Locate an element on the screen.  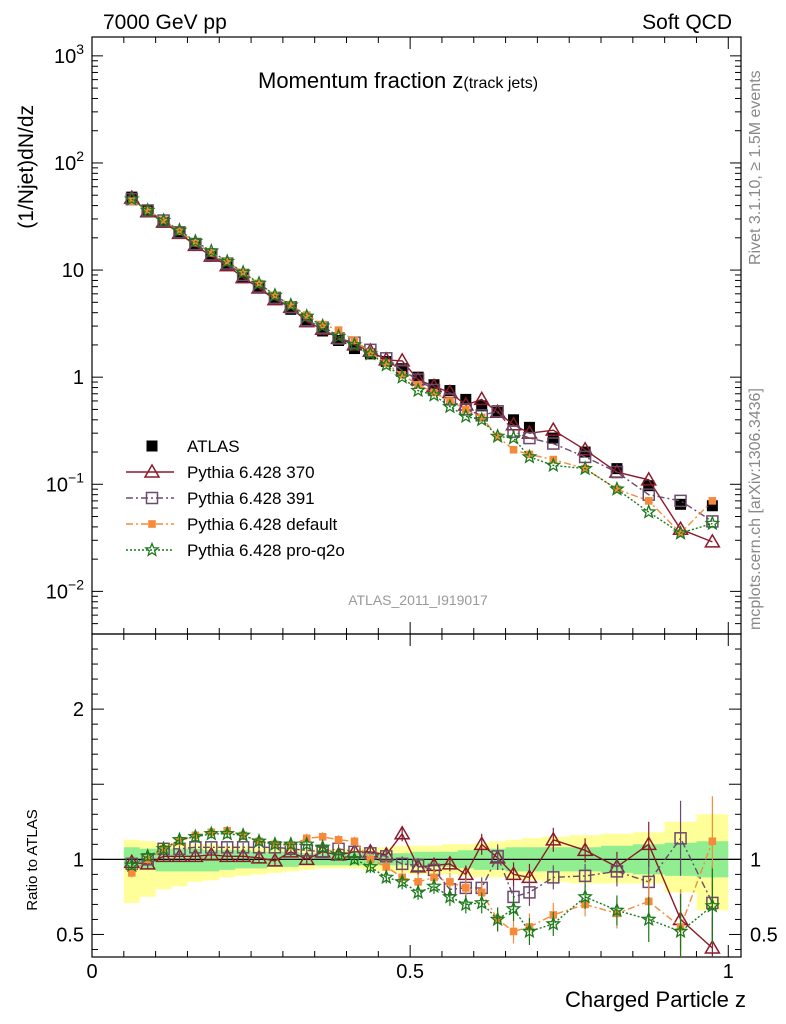
x-axis-label: Charged Particle z is located at coordinates (655, 999).